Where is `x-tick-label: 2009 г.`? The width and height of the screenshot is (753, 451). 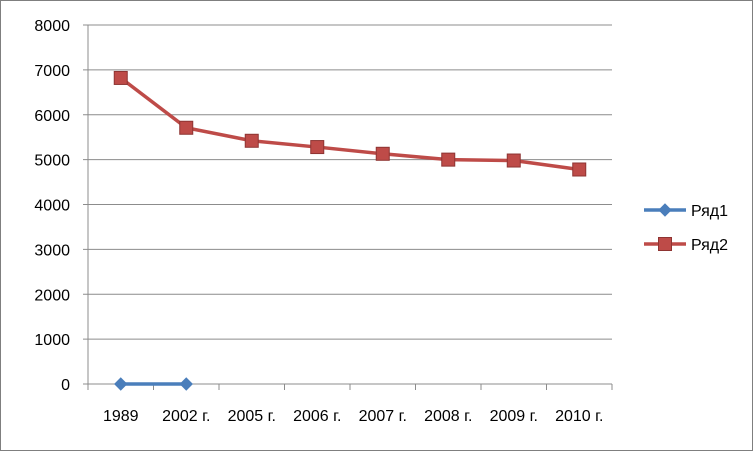
x-tick-label: 2009 г. is located at coordinates (514, 416).